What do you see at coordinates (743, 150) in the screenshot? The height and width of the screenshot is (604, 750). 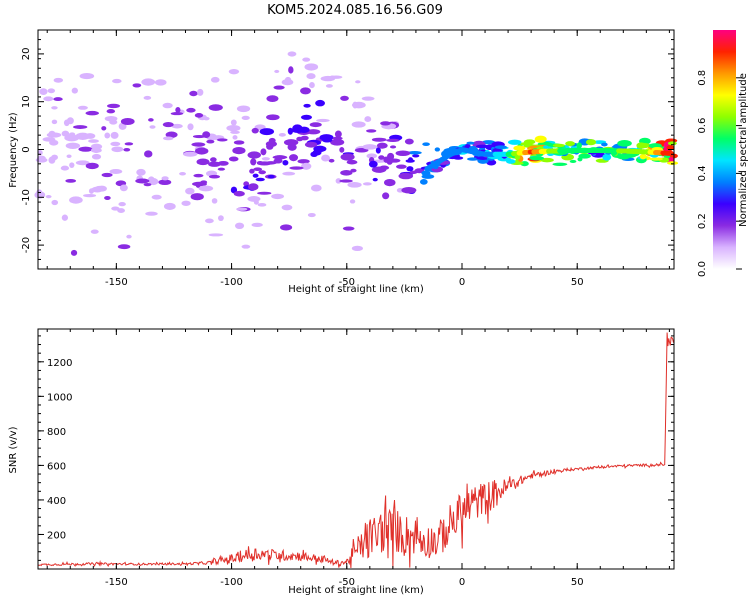 I see `colorbar-label: Normalized spectral amplitude` at bounding box center [743, 150].